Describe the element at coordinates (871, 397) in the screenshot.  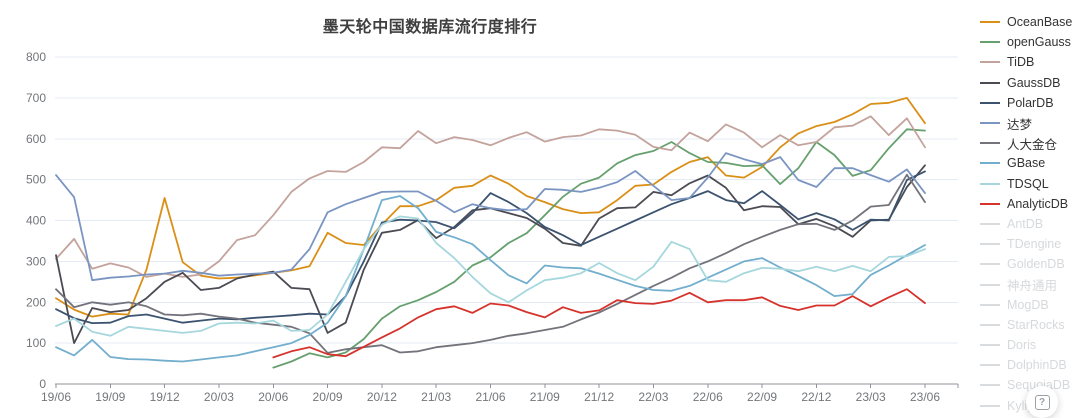
I see `x-tick-label: 23/03` at that location.